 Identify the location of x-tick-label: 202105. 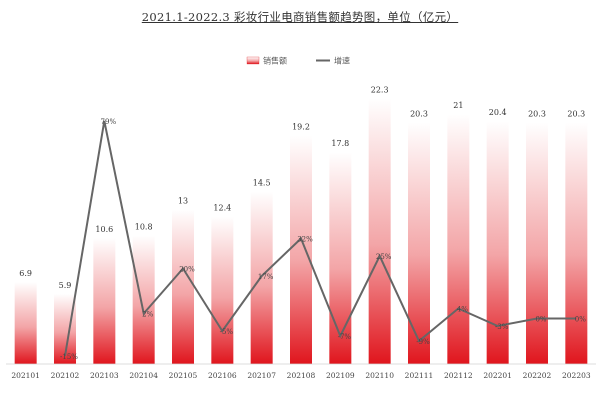
(183, 375).